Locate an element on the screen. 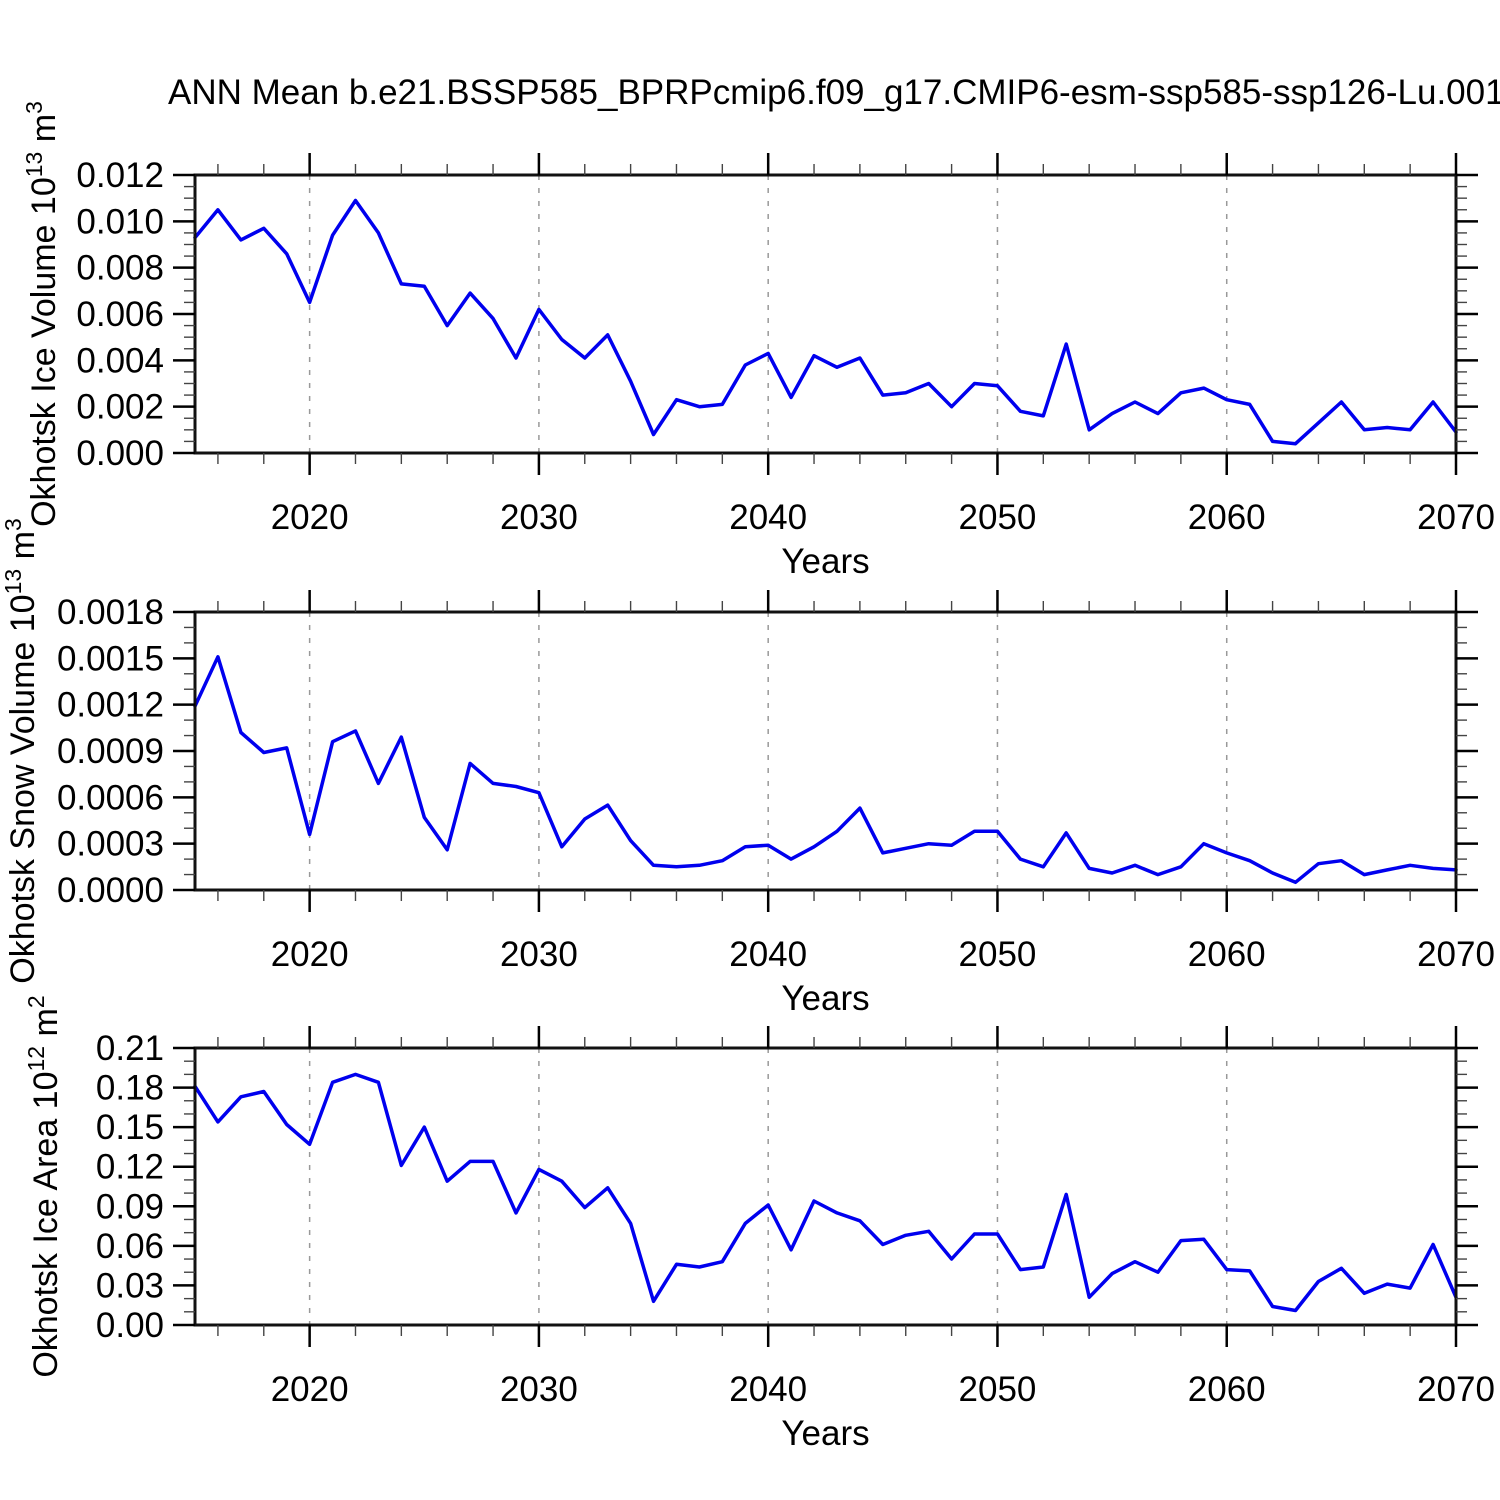 This screenshot has height=1500, width=1500. y-tick-label: 0.18 is located at coordinates (130, 1088).